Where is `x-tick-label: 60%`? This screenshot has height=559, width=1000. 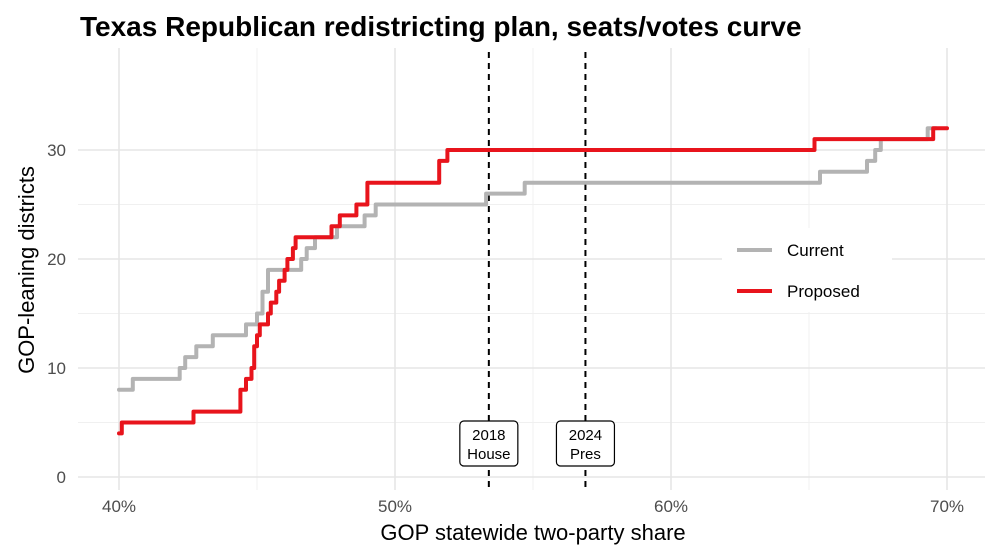
x-tick-label: 60% is located at coordinates (671, 506).